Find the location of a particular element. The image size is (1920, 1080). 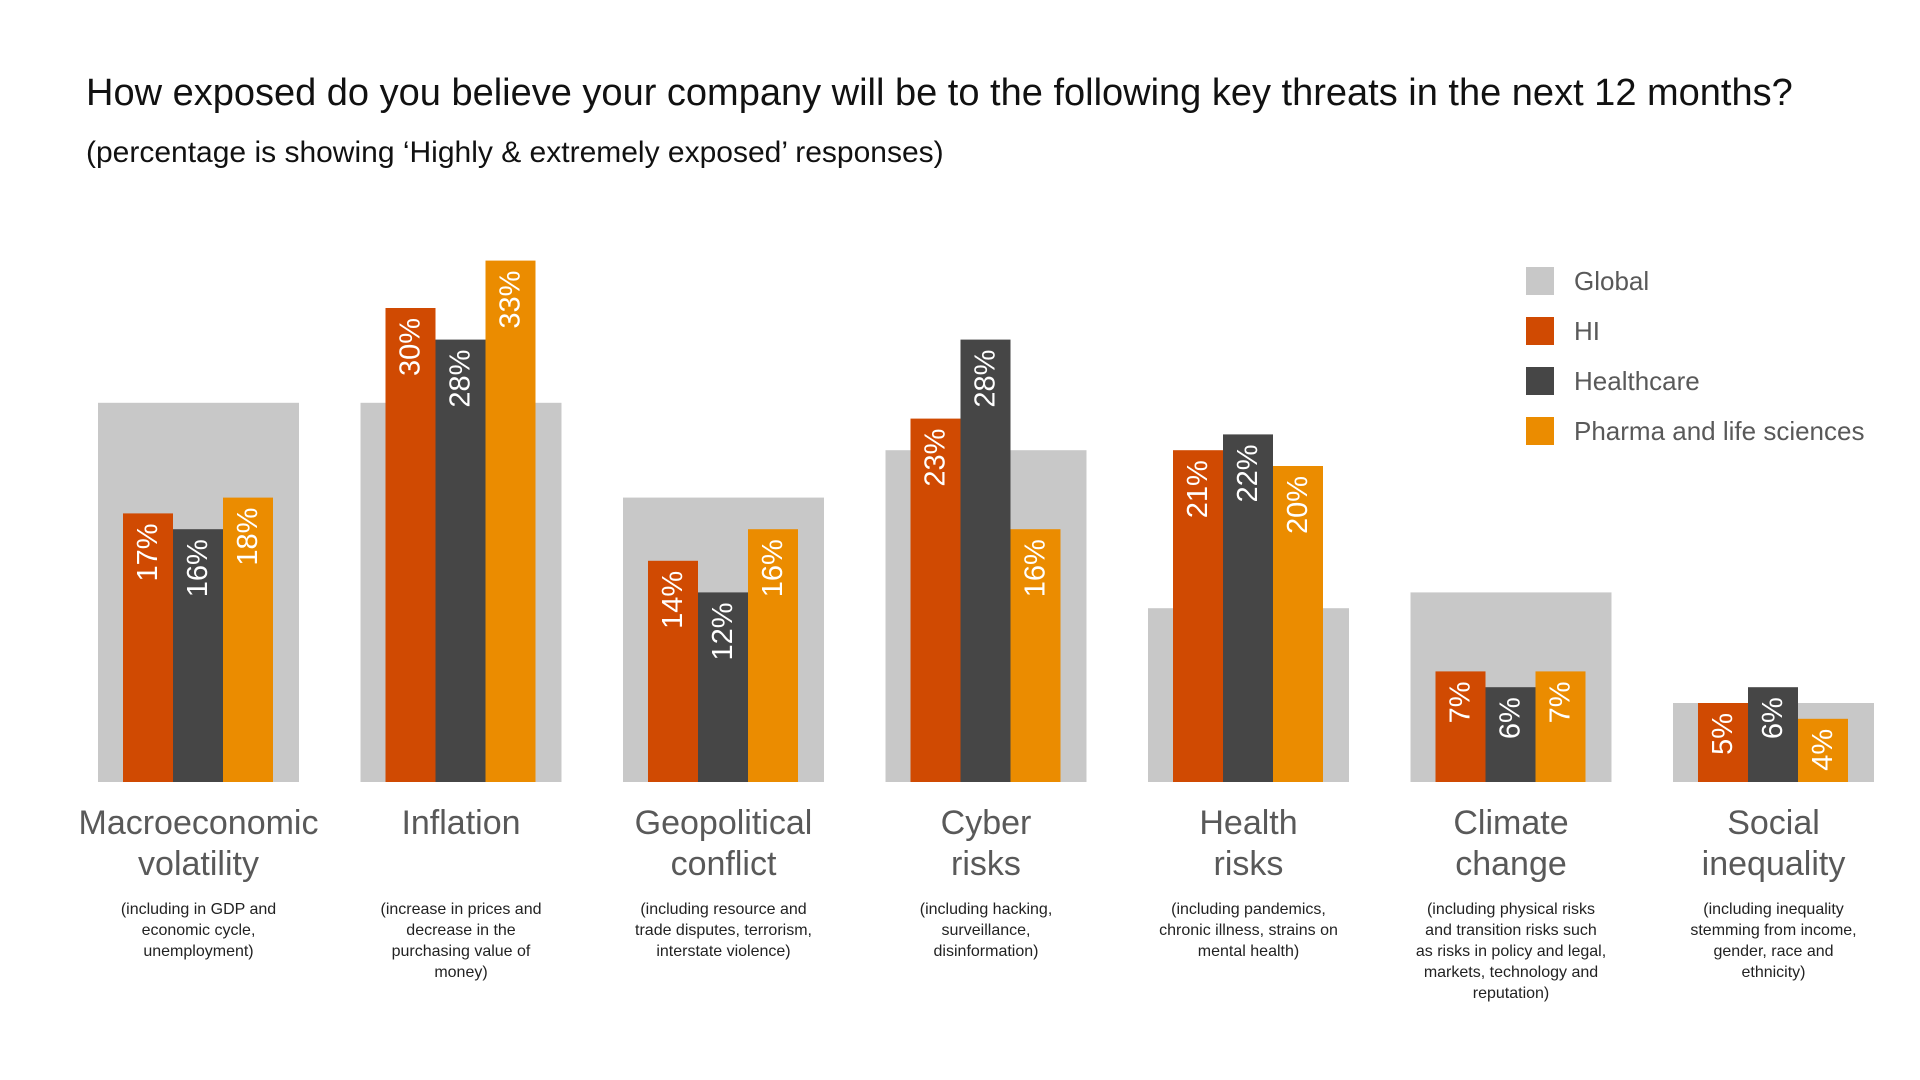

legend-label-pharma: Pharma and life sciences is located at coordinates (1719, 430).